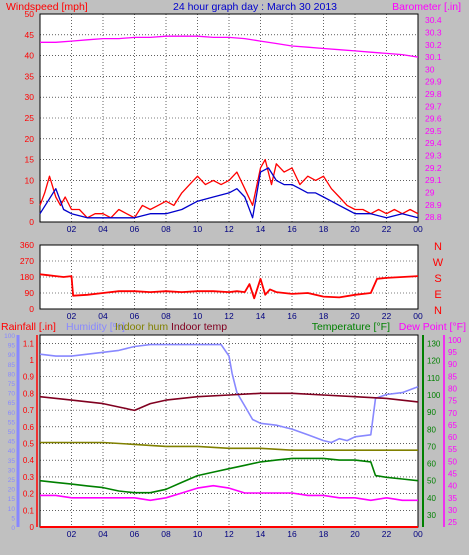 This screenshot has height=555, width=469. What do you see at coordinates (455, 340) in the screenshot?
I see `dew-point-y-tick: 100` at bounding box center [455, 340].